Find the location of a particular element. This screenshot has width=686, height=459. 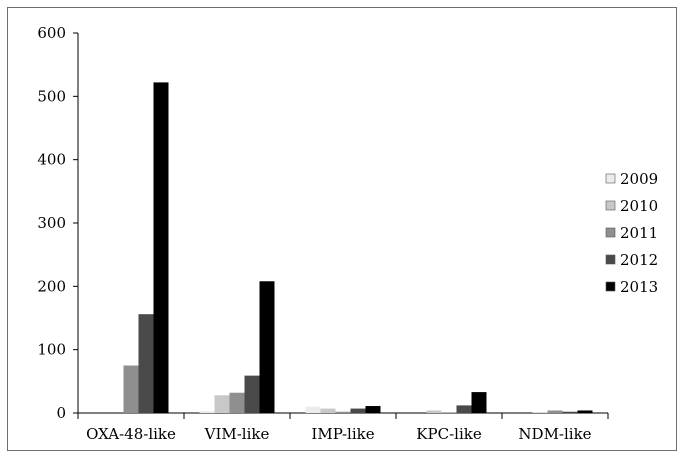

bar-2011-imp-like is located at coordinates (343, 412).